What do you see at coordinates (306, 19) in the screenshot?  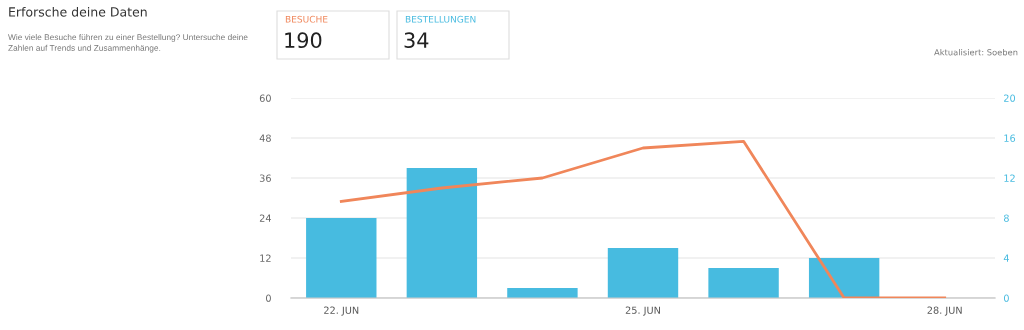 I see `text: BESUCHE` at bounding box center [306, 19].